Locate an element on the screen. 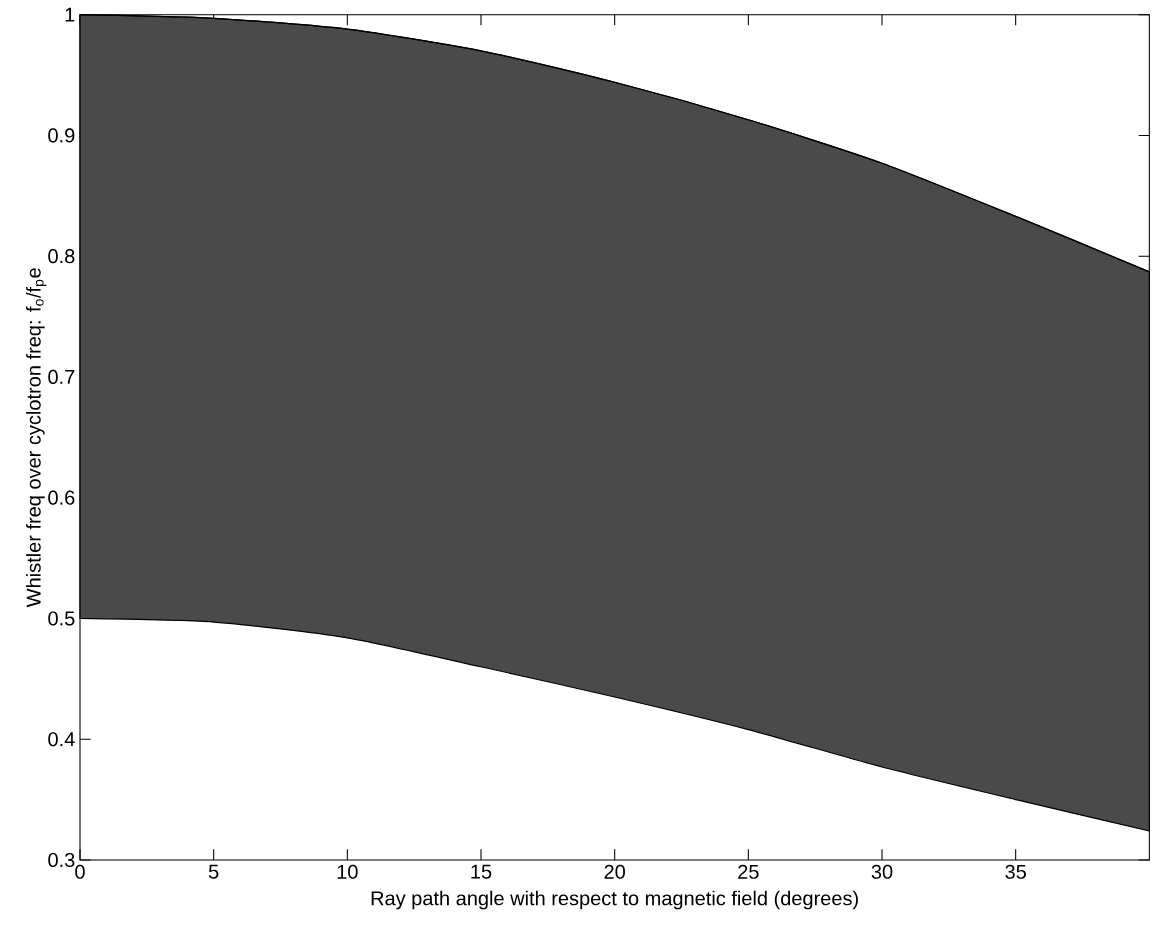 The width and height of the screenshot is (1155, 930). x-axis-title: Ray path angle with respect to magnetic field (degrees) is located at coordinates (614, 900).